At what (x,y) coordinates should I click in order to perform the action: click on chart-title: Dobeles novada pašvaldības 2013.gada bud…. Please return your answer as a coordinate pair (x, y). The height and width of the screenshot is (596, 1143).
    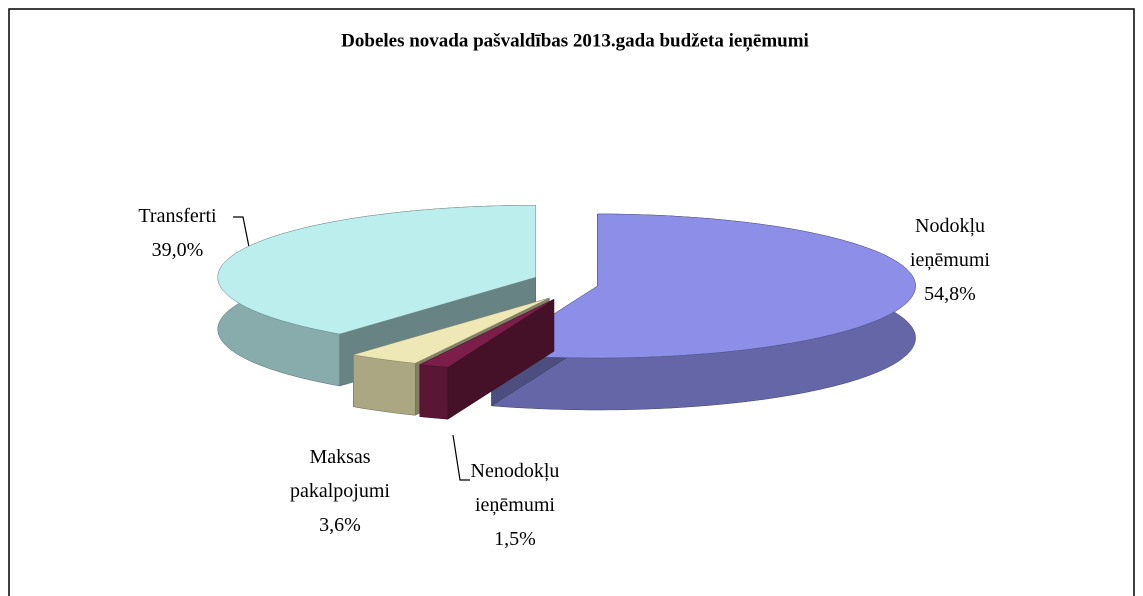
    Looking at the image, I should click on (575, 40).